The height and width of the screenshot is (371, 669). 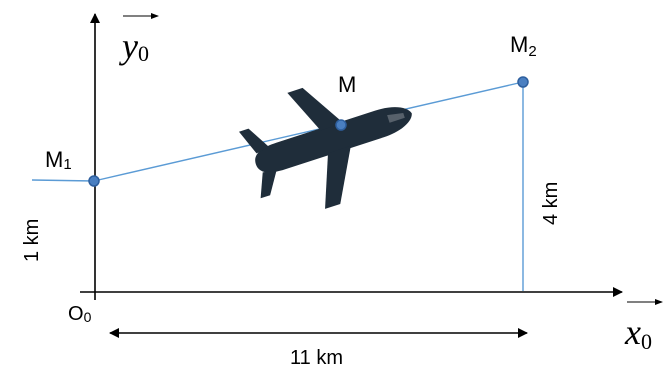 I want to click on height-left-label: 1 km, so click(x=32, y=240).